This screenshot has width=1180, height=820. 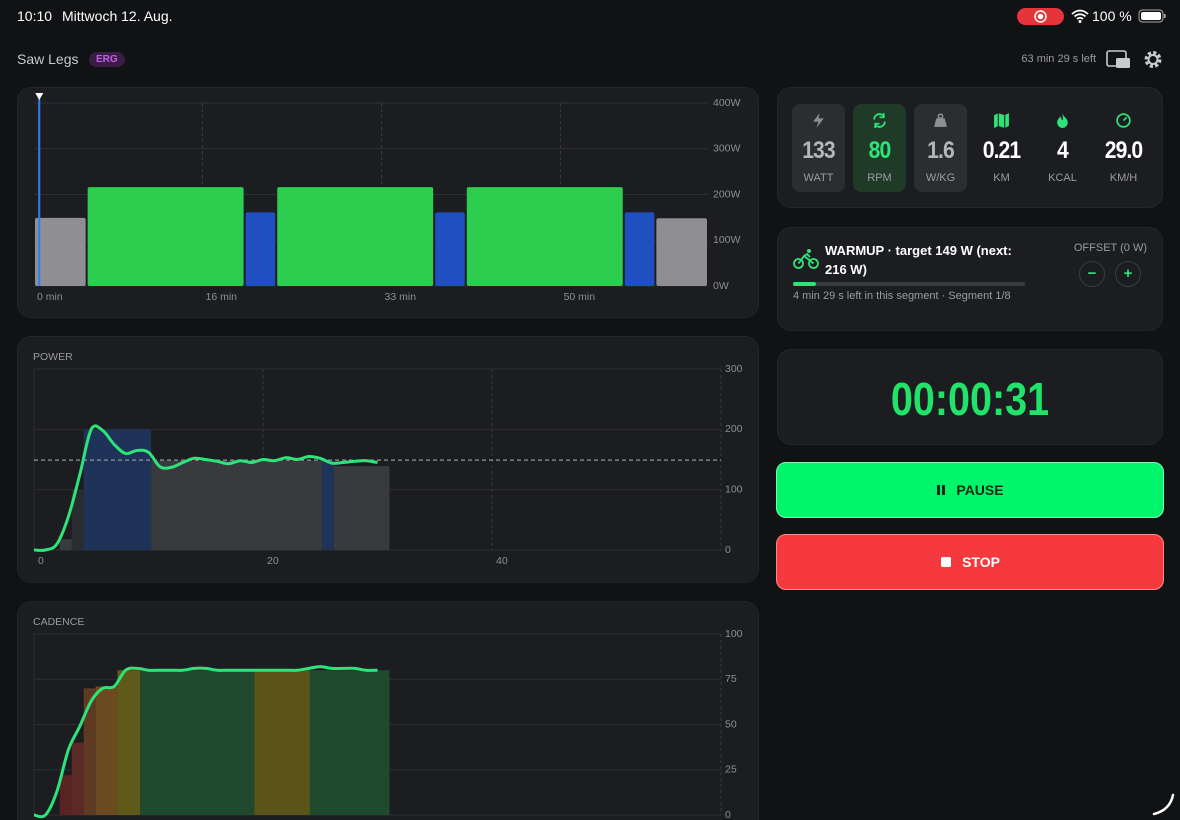 I want to click on wifi-dot, so click(x=1080, y=21).